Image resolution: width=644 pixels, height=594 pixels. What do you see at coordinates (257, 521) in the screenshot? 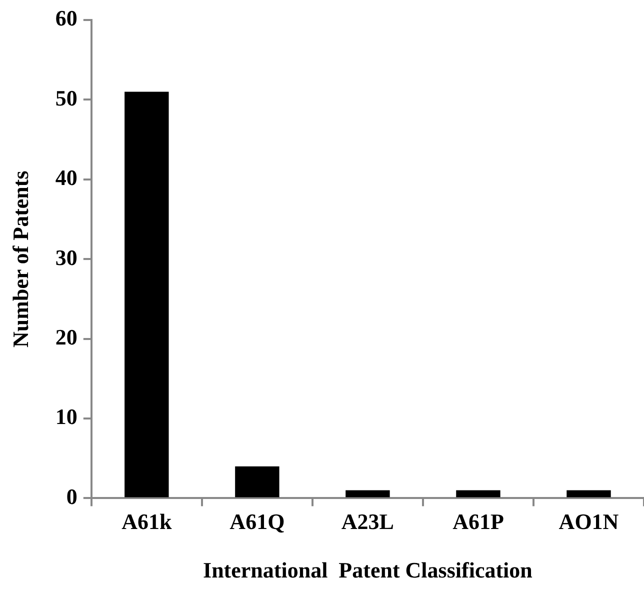
I see `x-tick-label: A61Q` at bounding box center [257, 521].